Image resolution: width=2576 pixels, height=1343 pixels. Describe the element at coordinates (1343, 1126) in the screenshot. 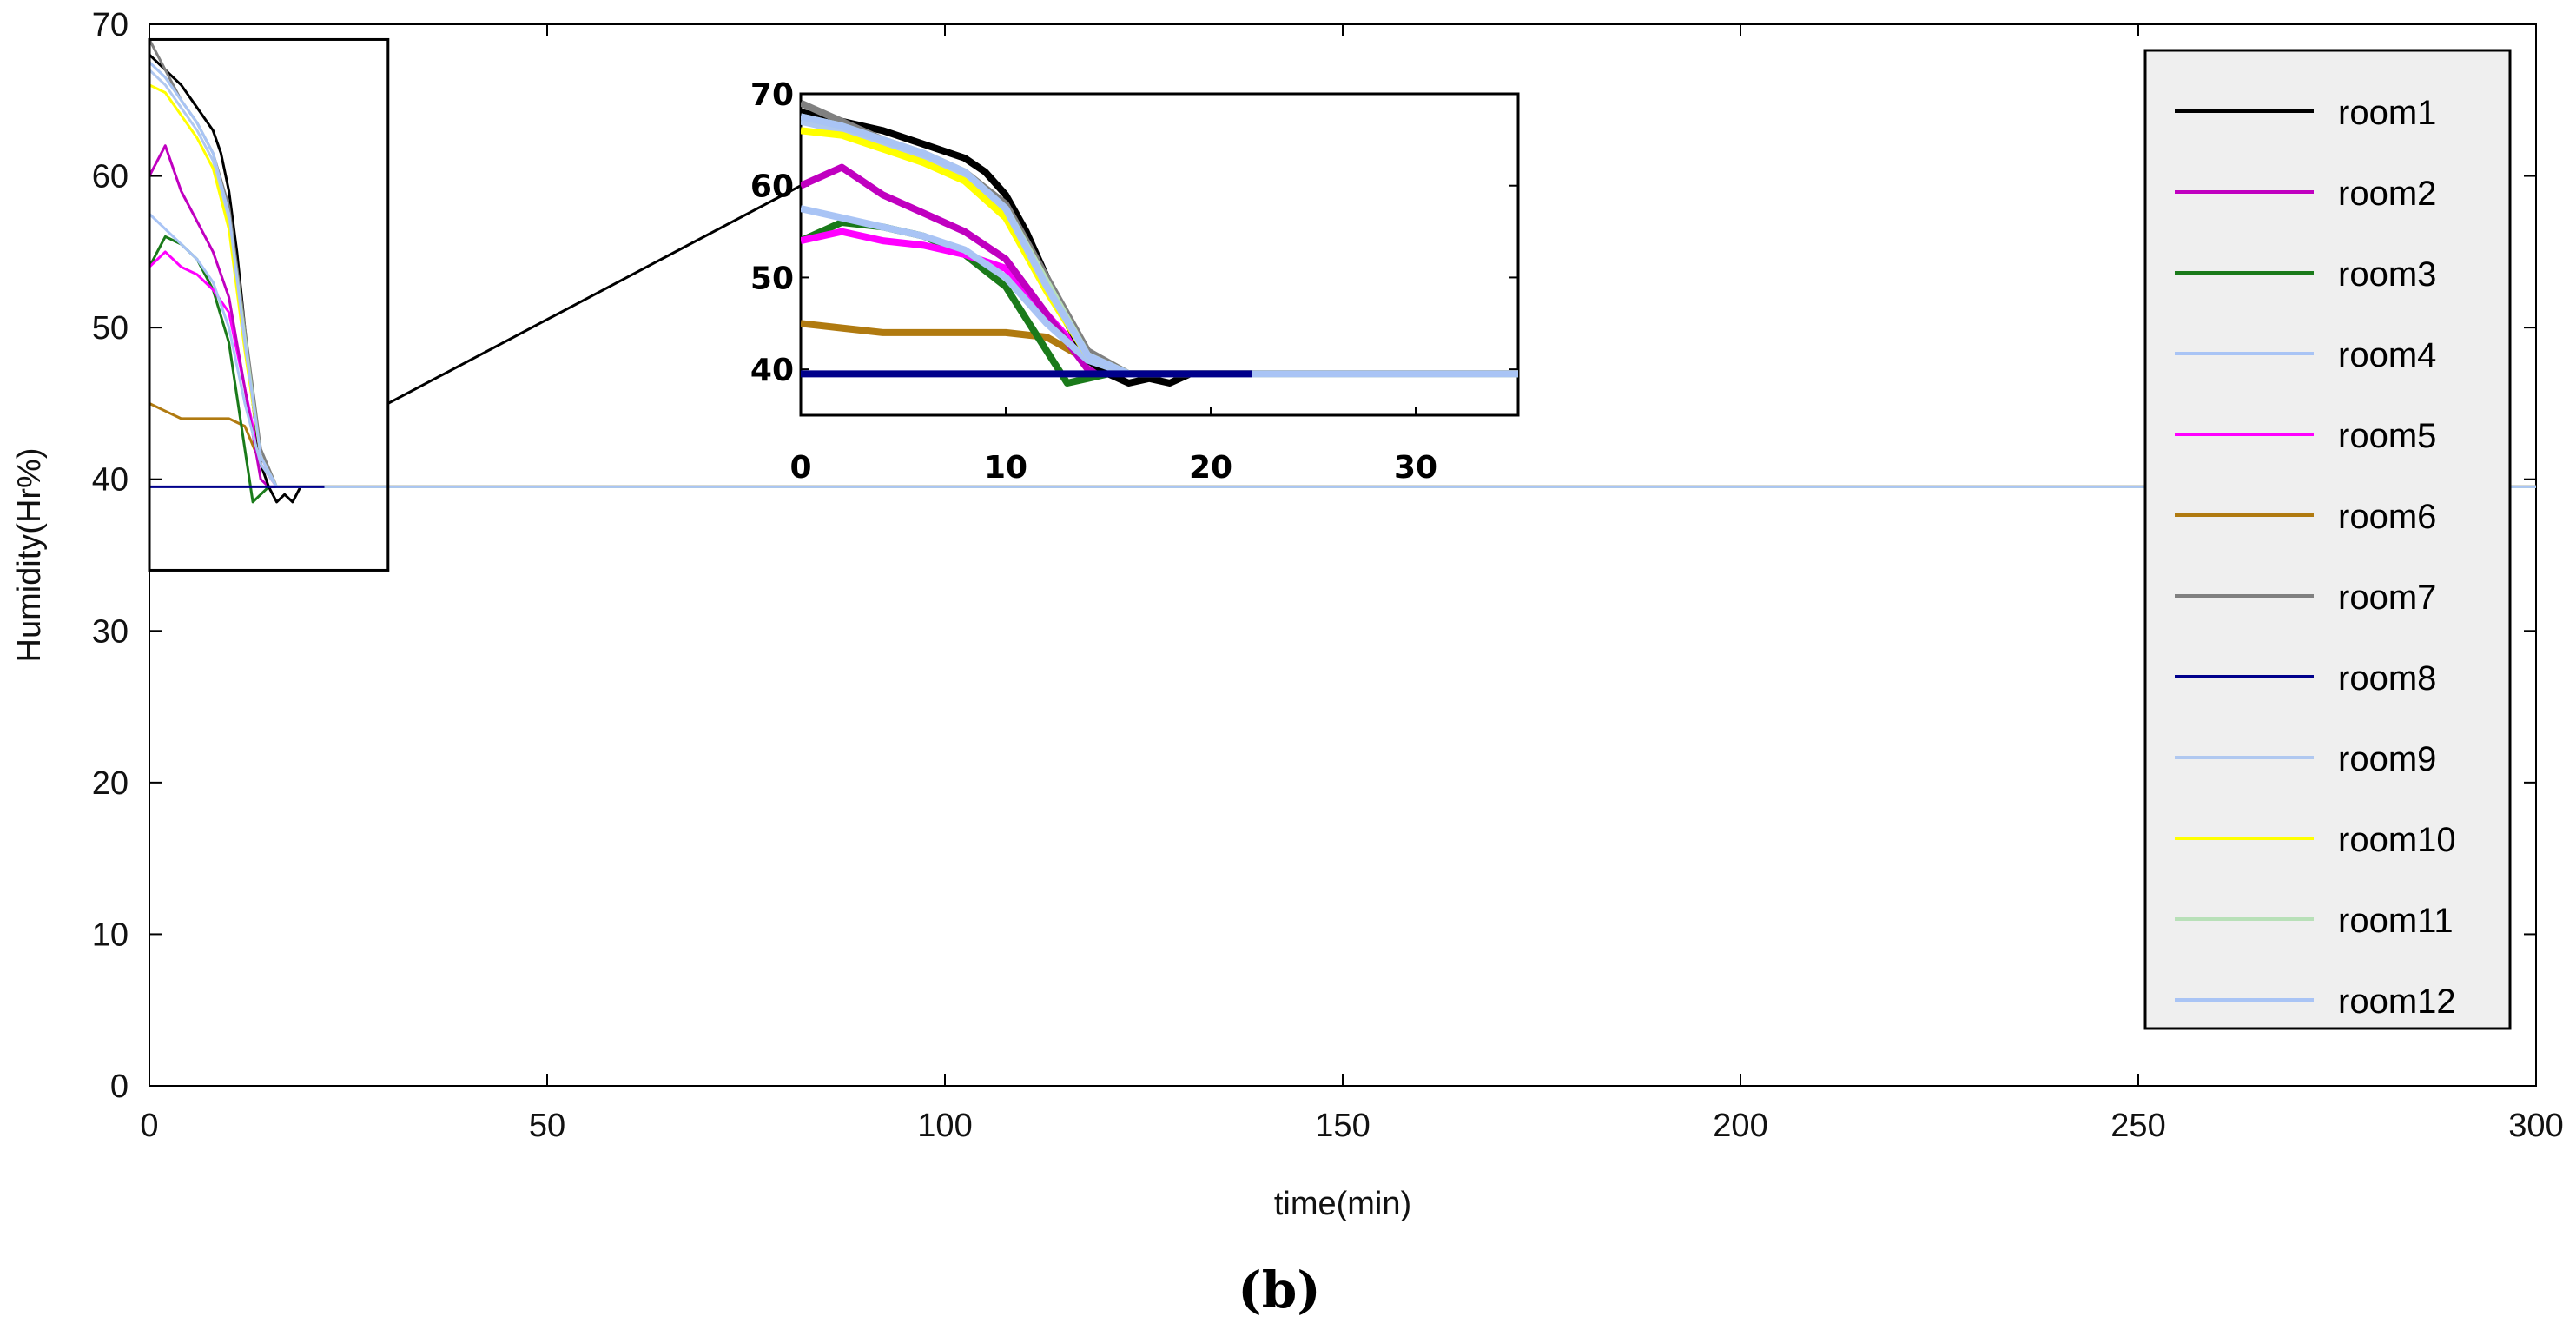

I see `x-tick-label: 150` at that location.